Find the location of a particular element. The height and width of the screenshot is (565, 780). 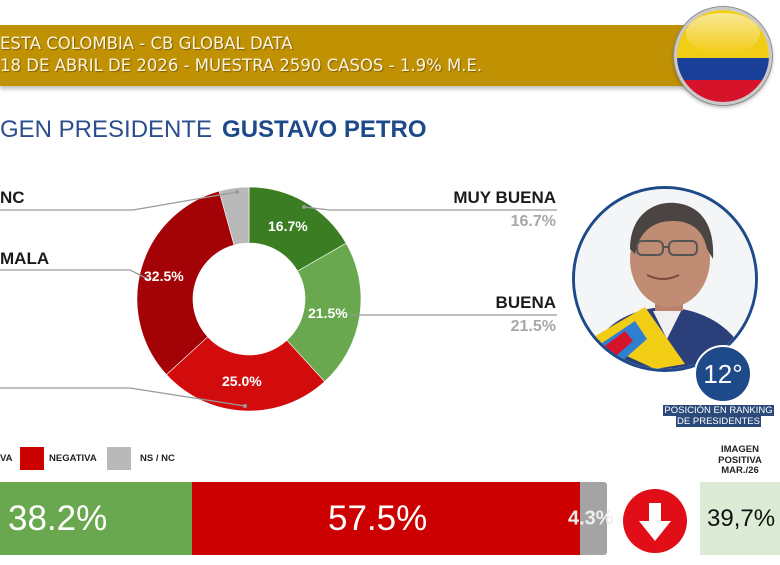

colombia-flag-icon is located at coordinates (723, 56).